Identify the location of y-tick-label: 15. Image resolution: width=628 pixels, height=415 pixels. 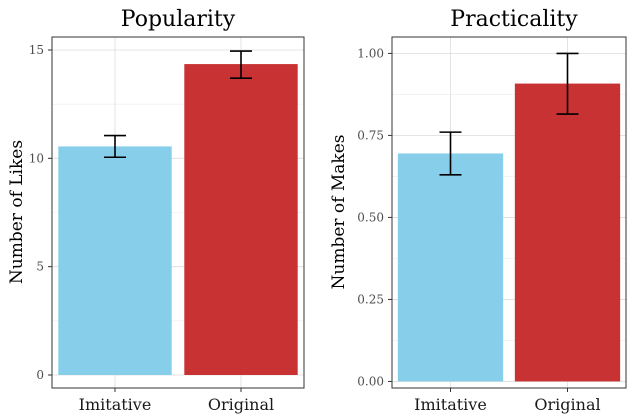
(36, 50).